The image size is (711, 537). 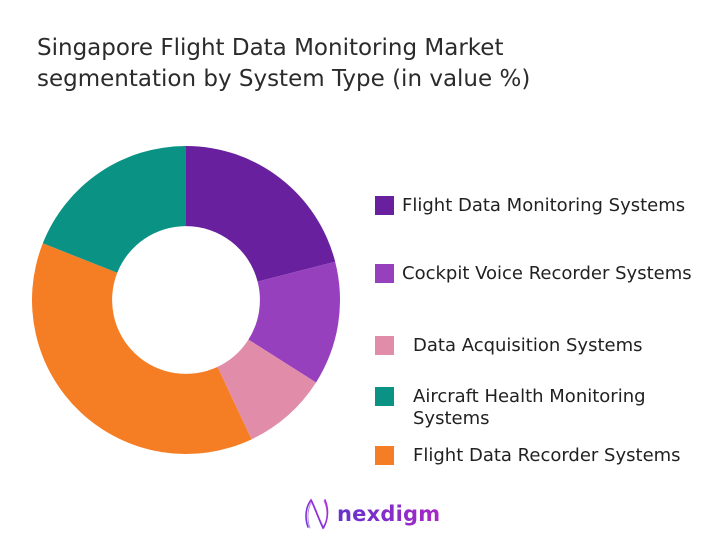 I want to click on brand-logo: nexdigm, so click(x=371, y=514).